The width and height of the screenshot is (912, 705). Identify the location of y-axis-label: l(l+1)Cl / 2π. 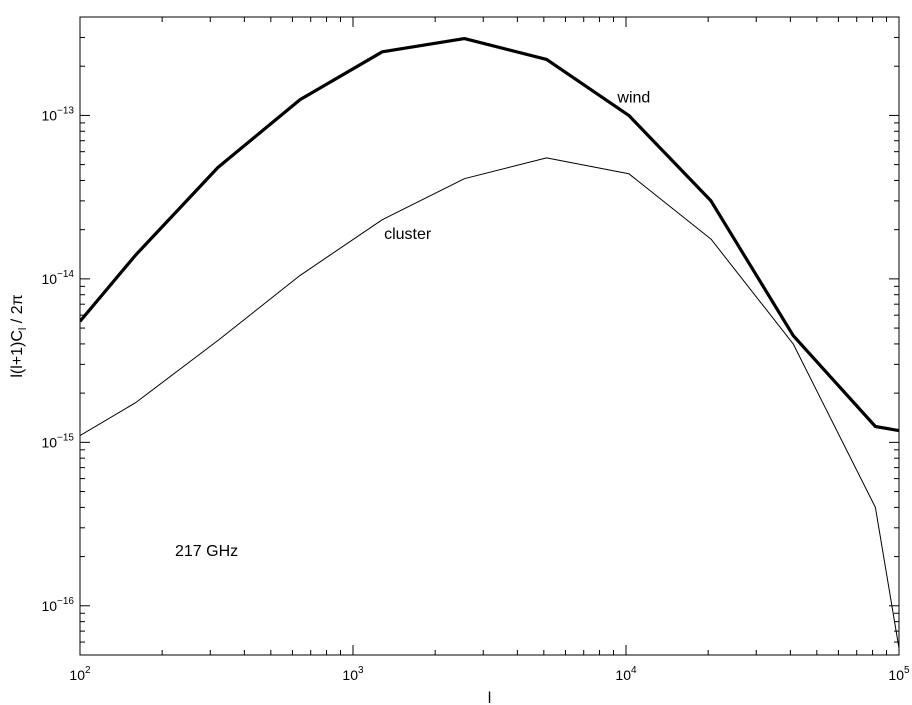
(19, 335).